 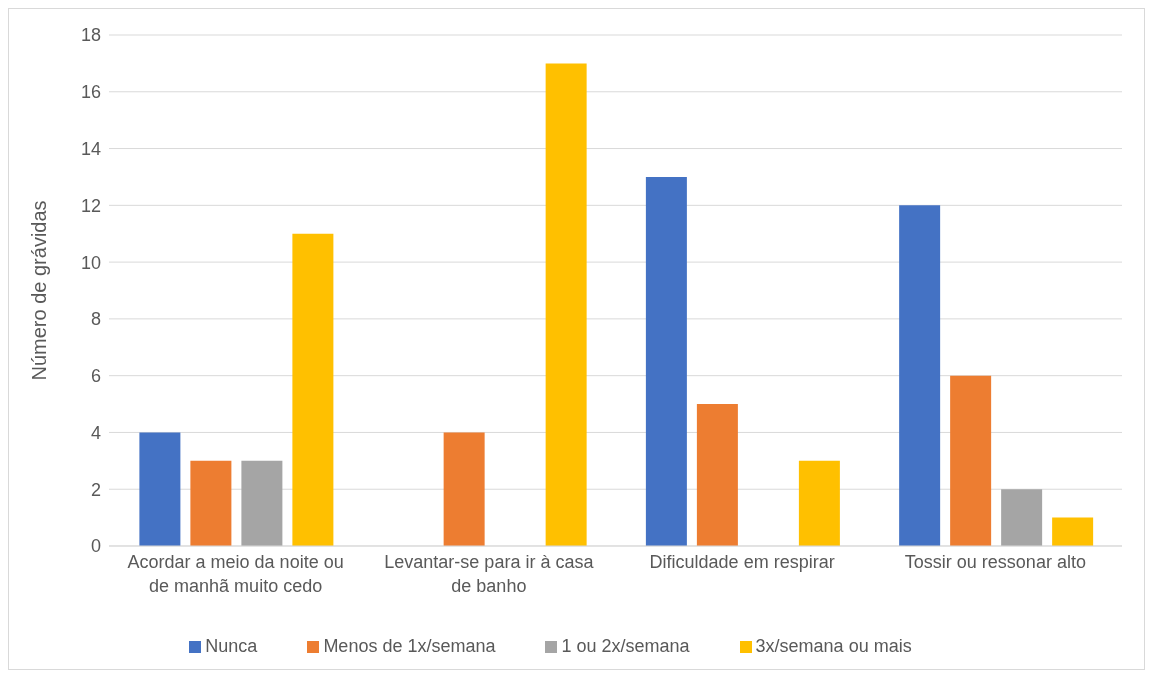 I want to click on legend-label: 3x/semana ou mais, so click(x=833, y=646).